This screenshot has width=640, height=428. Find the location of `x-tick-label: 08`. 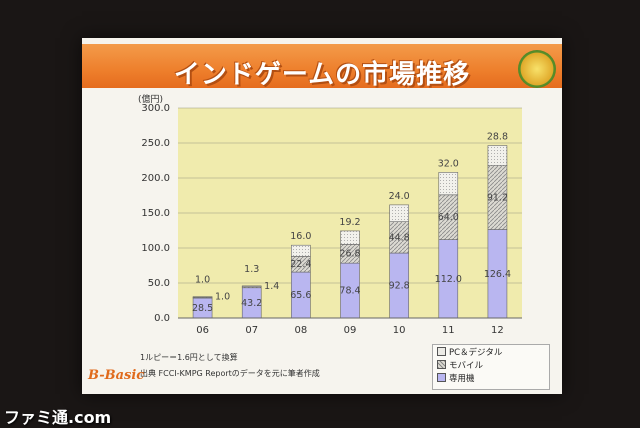

x-tick-label: 08 is located at coordinates (300, 330).